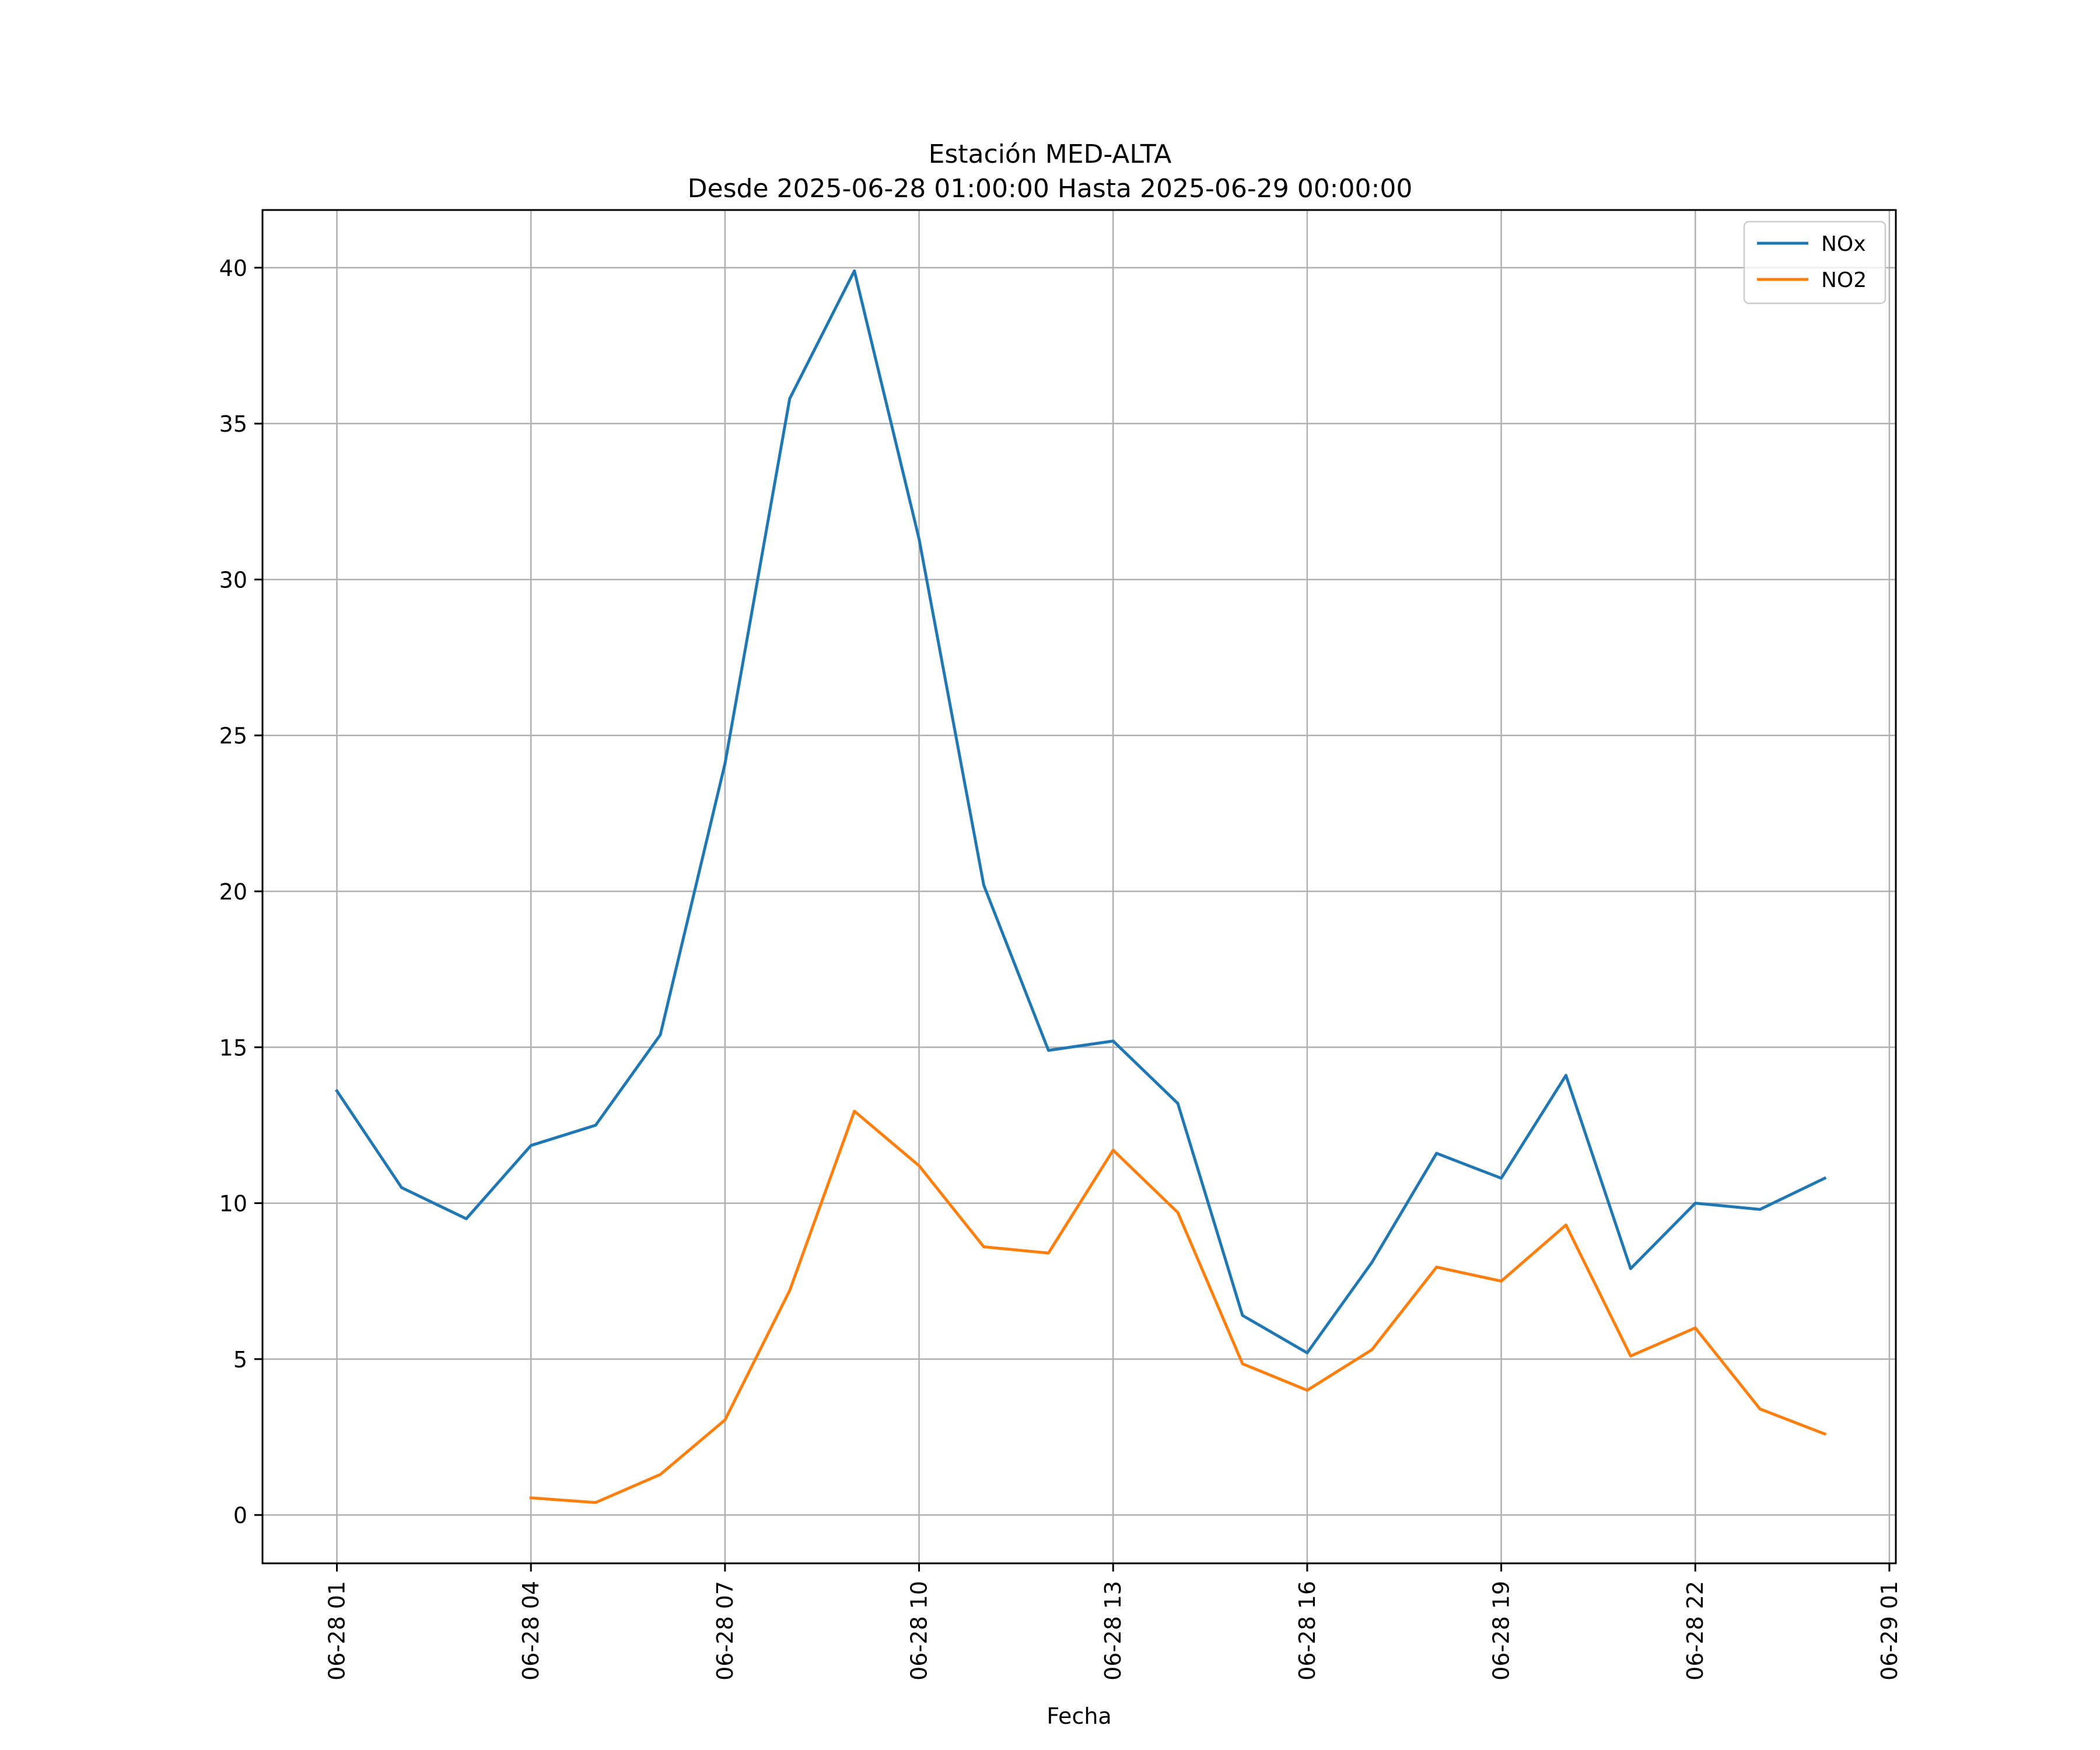 The height and width of the screenshot is (1750, 2100). What do you see at coordinates (1113, 1631) in the screenshot?
I see `x-tick-label: 06-28 13` at bounding box center [1113, 1631].